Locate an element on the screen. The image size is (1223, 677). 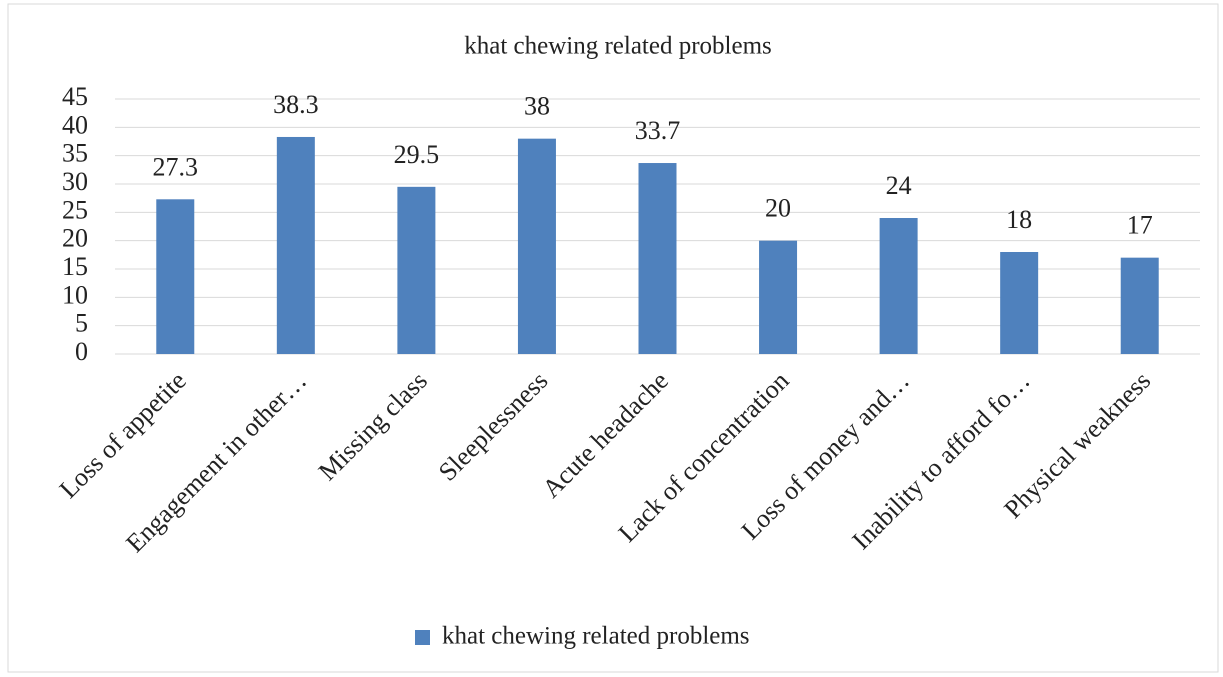
y-tick-label: 40 is located at coordinates (75, 124).